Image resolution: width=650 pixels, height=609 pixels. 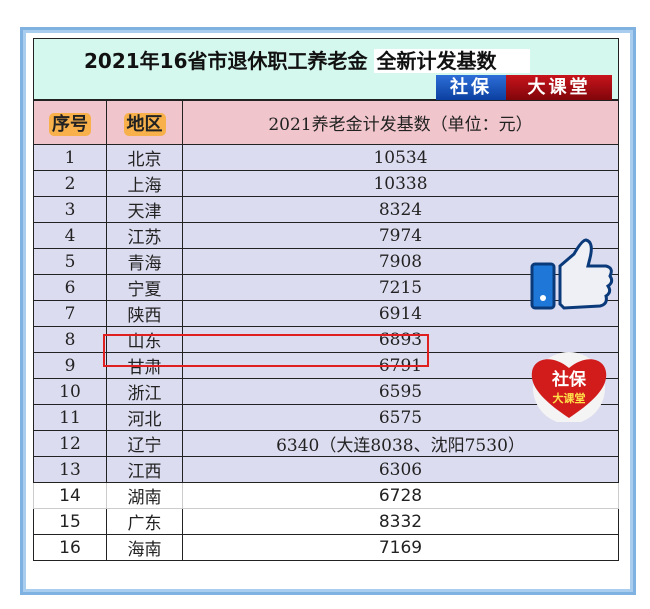 I want to click on row-index: 13, so click(x=70, y=469).